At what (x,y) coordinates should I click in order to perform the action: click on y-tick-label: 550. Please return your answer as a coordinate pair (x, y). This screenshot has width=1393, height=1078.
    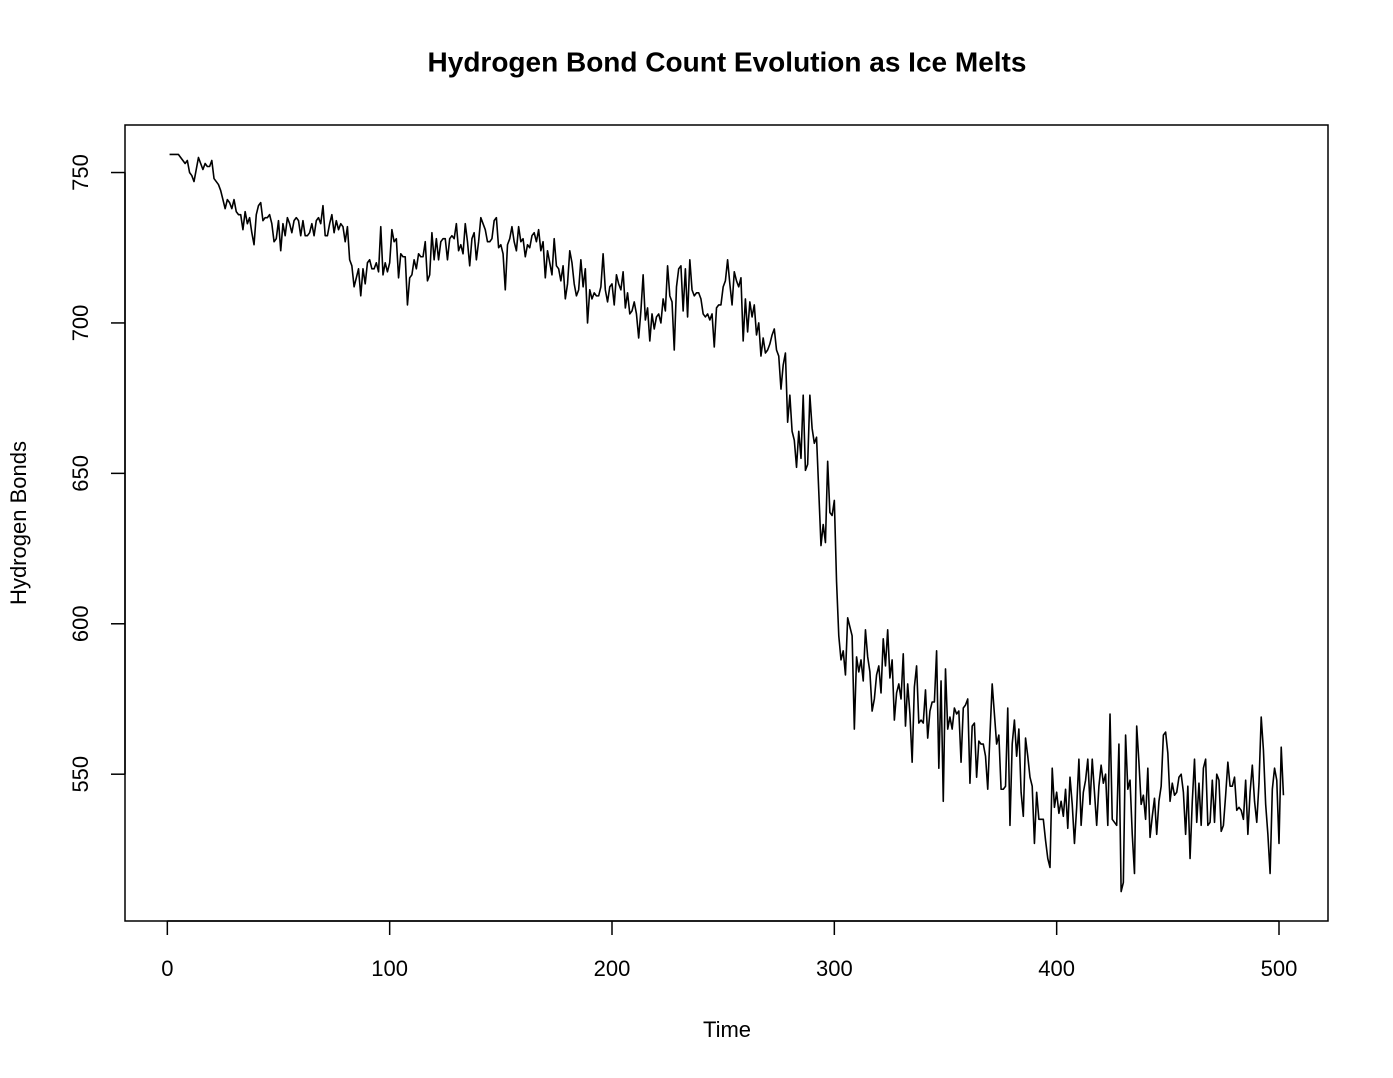
    Looking at the image, I should click on (80, 774).